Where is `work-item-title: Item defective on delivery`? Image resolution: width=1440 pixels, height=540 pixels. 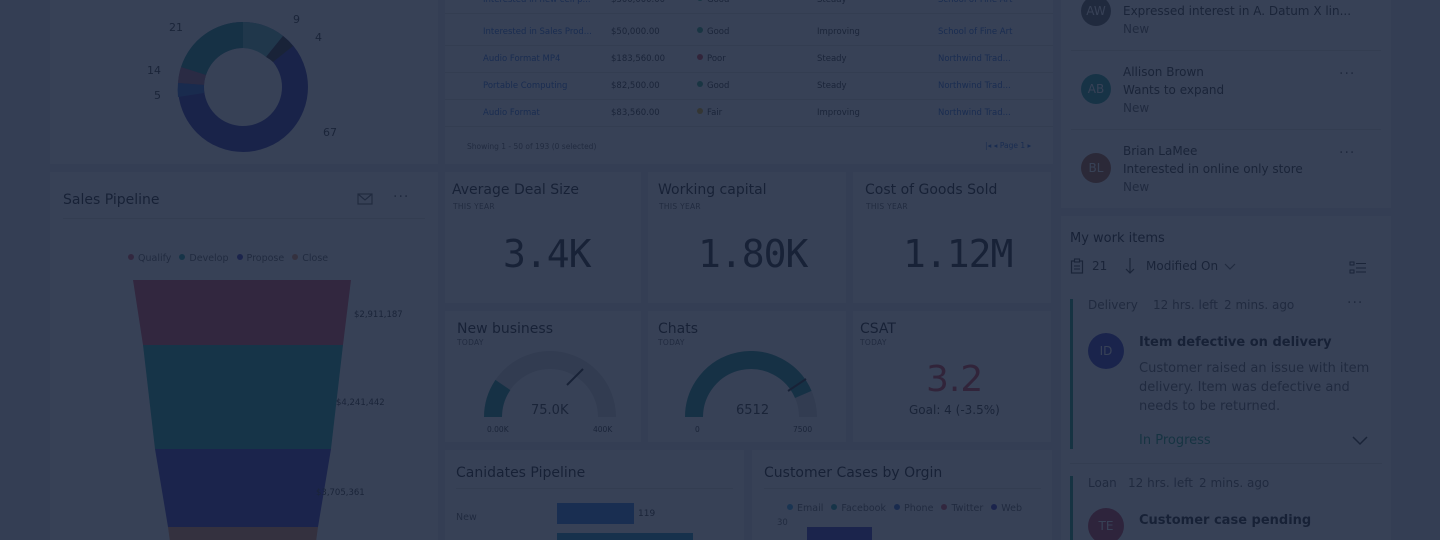 work-item-title: Item defective on delivery is located at coordinates (1235, 342).